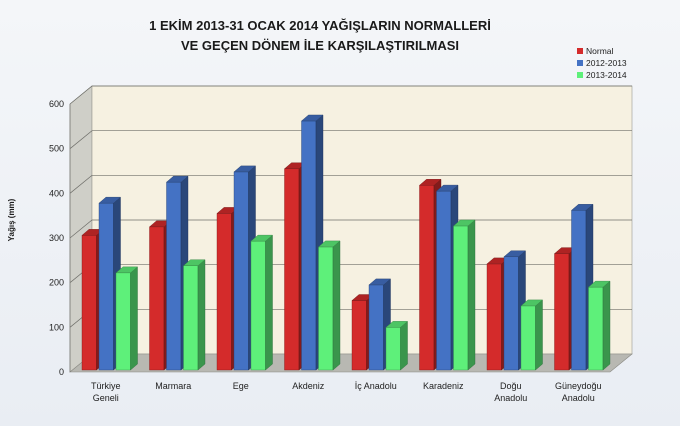  I want to click on x-tick-label: Akdeniz, so click(308, 386).